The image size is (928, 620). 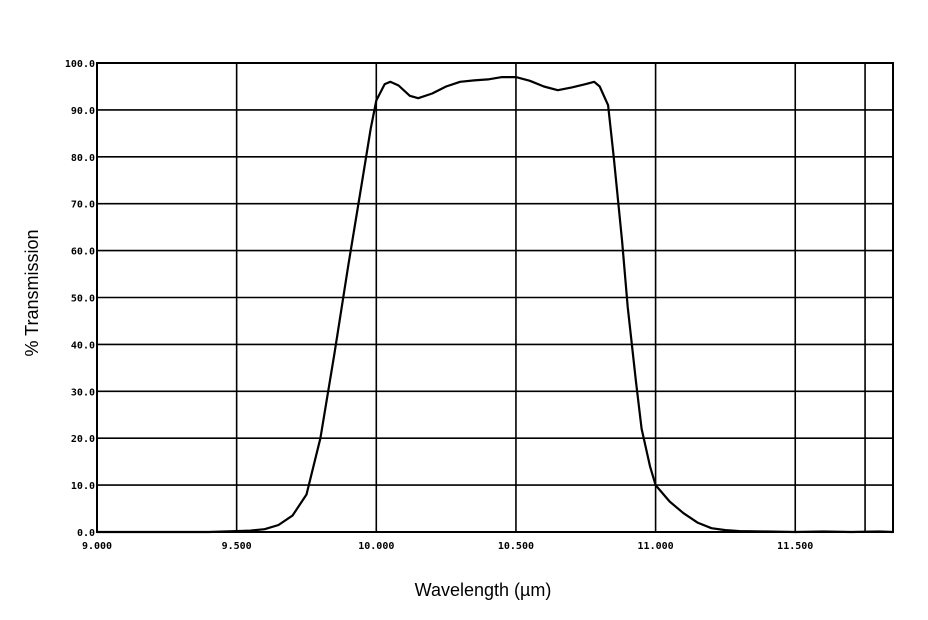 What do you see at coordinates (83, 252) in the screenshot?
I see `y-tick-label: 60.0` at bounding box center [83, 252].